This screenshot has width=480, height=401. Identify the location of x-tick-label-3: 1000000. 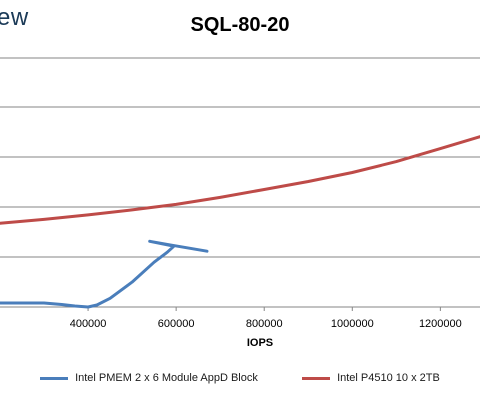
(352, 324).